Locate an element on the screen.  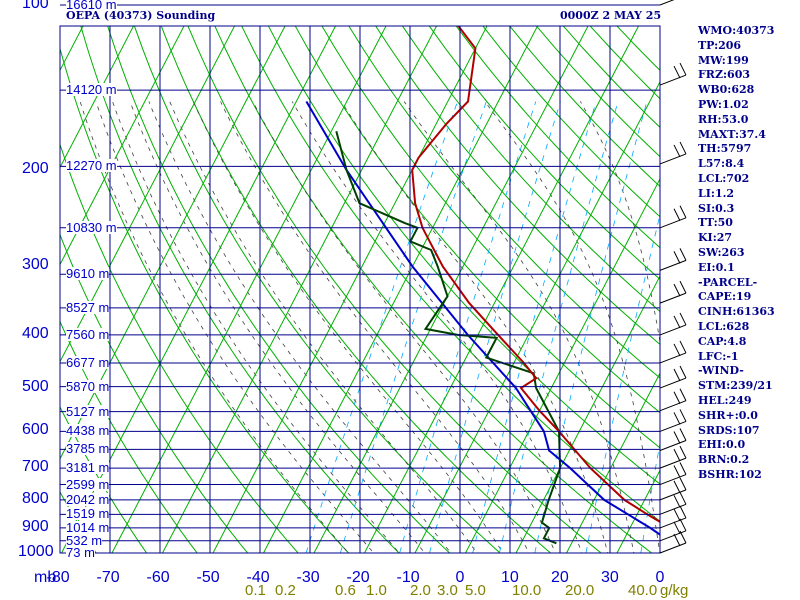
height-label: 16610 m is located at coordinates (91, 6).